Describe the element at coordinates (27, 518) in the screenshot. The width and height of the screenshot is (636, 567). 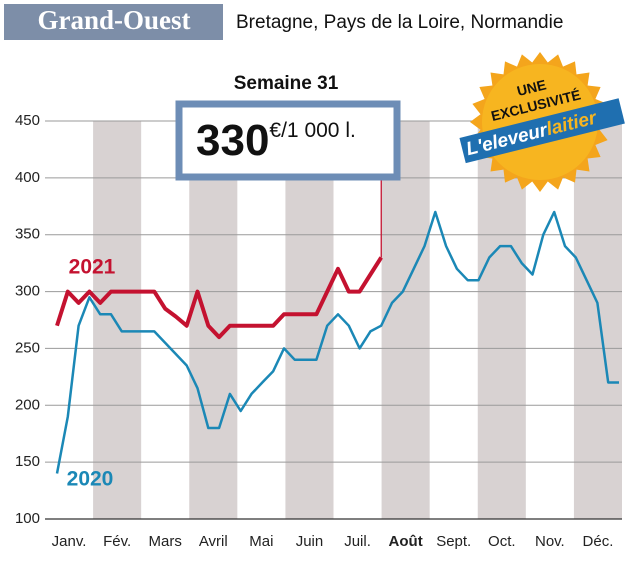
I see `y-tick-label: 100` at that location.